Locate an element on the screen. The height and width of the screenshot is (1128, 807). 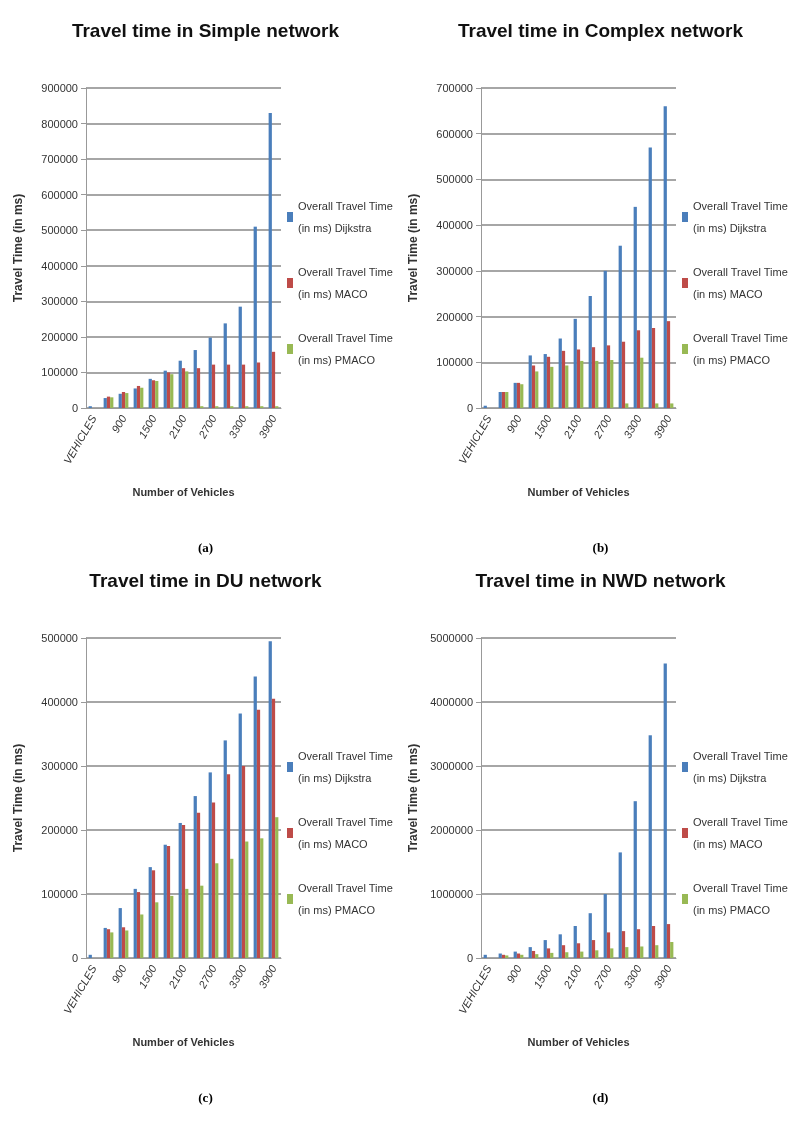
y-tick-label: 900000 is located at coordinates (59, 88).